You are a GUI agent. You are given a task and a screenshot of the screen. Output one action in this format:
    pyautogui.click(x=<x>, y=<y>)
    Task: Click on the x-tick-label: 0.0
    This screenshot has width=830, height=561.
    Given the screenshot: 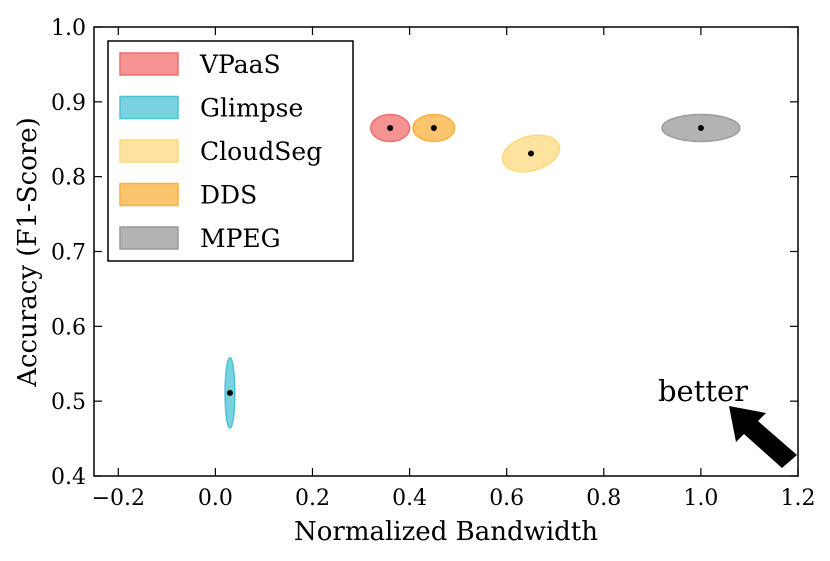 What is the action you would take?
    pyautogui.click(x=215, y=498)
    